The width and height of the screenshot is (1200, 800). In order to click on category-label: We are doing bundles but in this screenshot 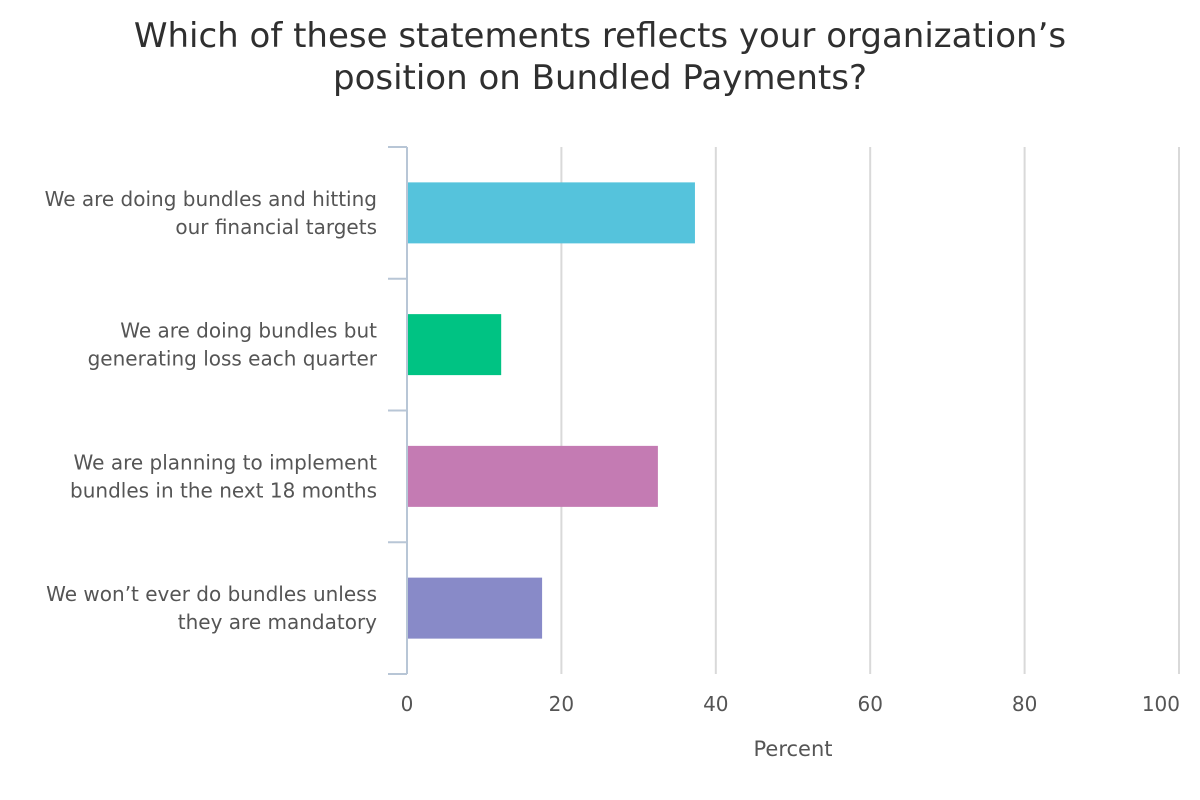, I will do `click(248, 331)`.